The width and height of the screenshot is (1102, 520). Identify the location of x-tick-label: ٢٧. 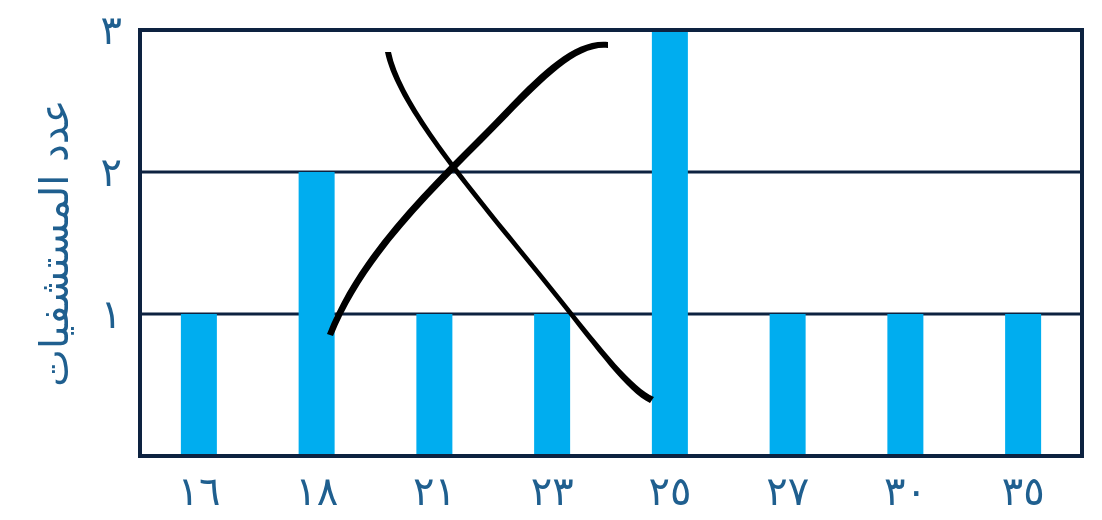
(788, 491).